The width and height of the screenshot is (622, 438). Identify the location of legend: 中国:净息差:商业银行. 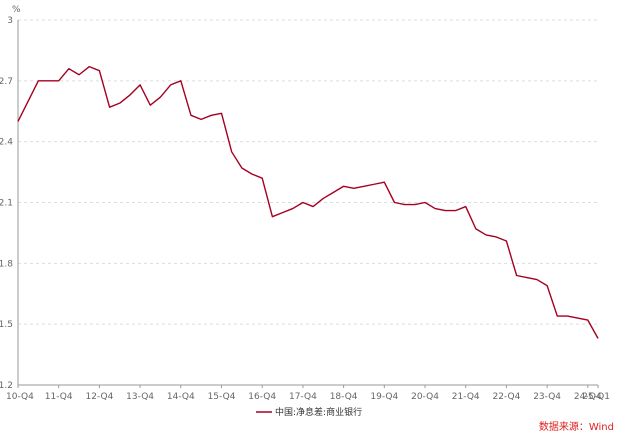
(309, 412).